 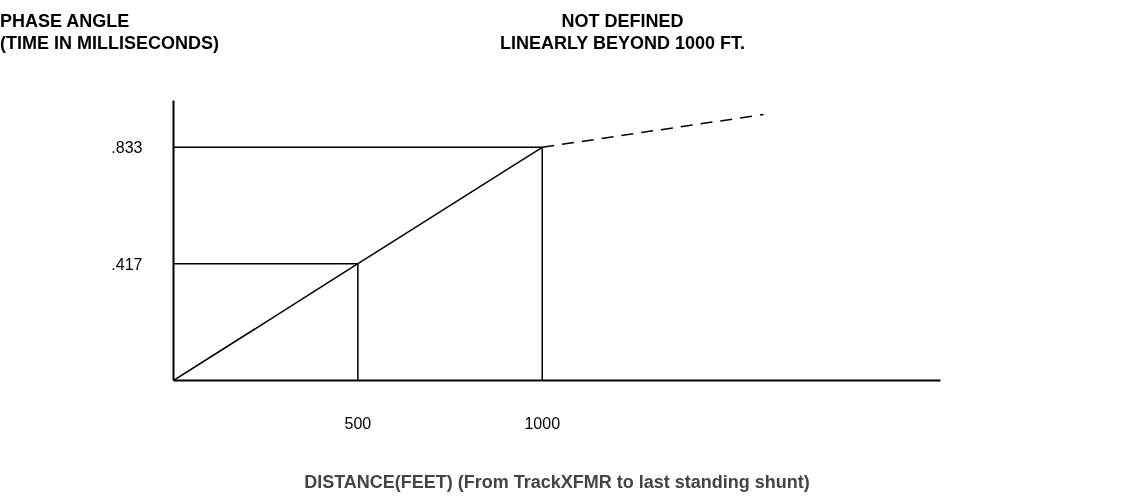 I want to click on y-tick-label: .833, so click(x=127, y=148).